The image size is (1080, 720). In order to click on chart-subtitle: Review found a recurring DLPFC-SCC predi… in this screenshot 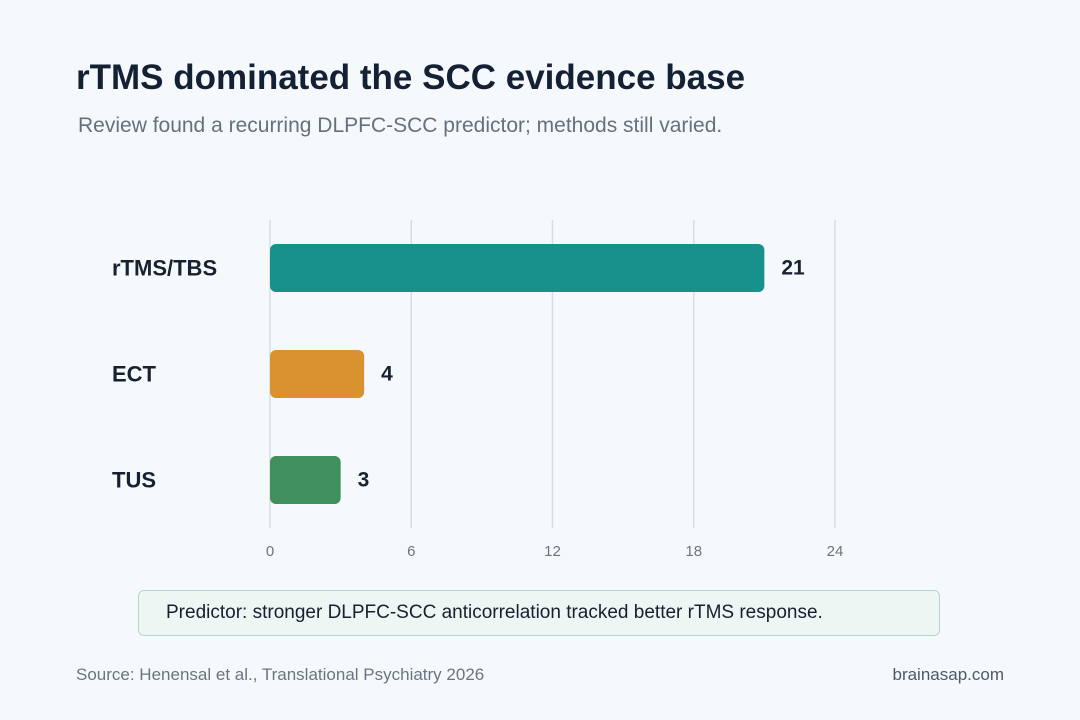, I will do `click(400, 125)`.